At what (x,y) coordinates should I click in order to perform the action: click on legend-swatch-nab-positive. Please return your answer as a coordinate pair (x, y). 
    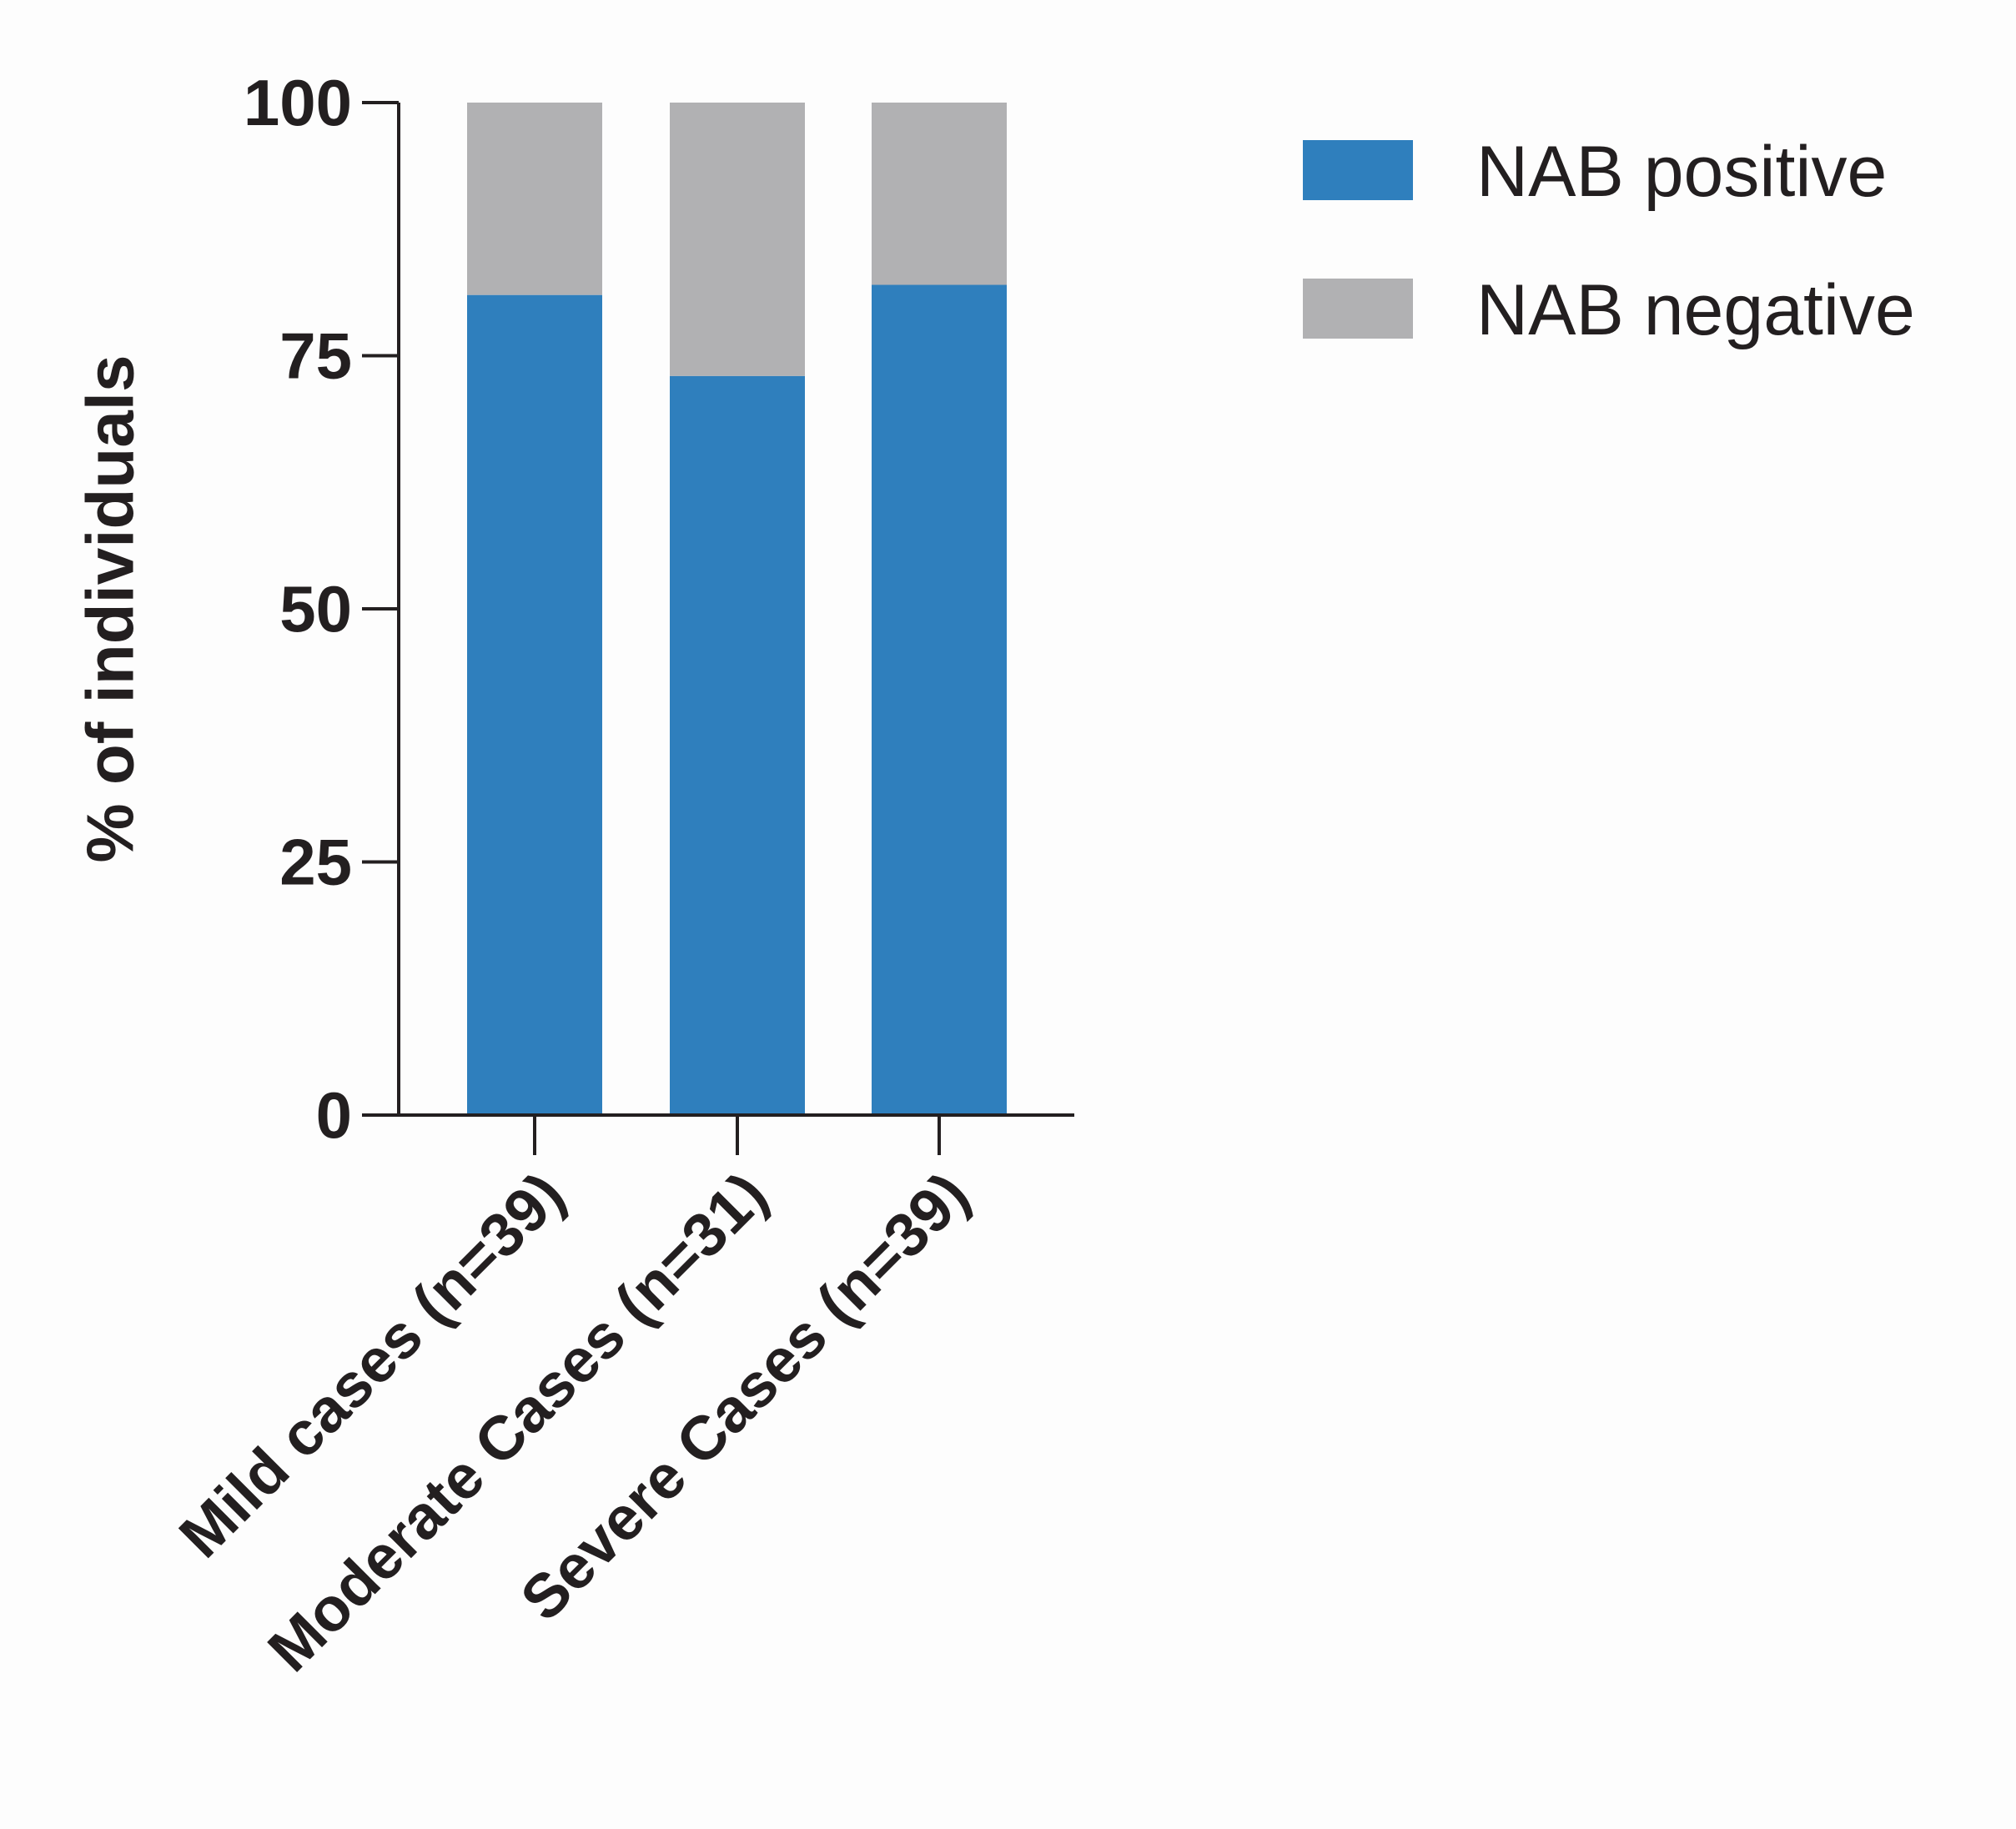
    Looking at the image, I should click on (1358, 170).